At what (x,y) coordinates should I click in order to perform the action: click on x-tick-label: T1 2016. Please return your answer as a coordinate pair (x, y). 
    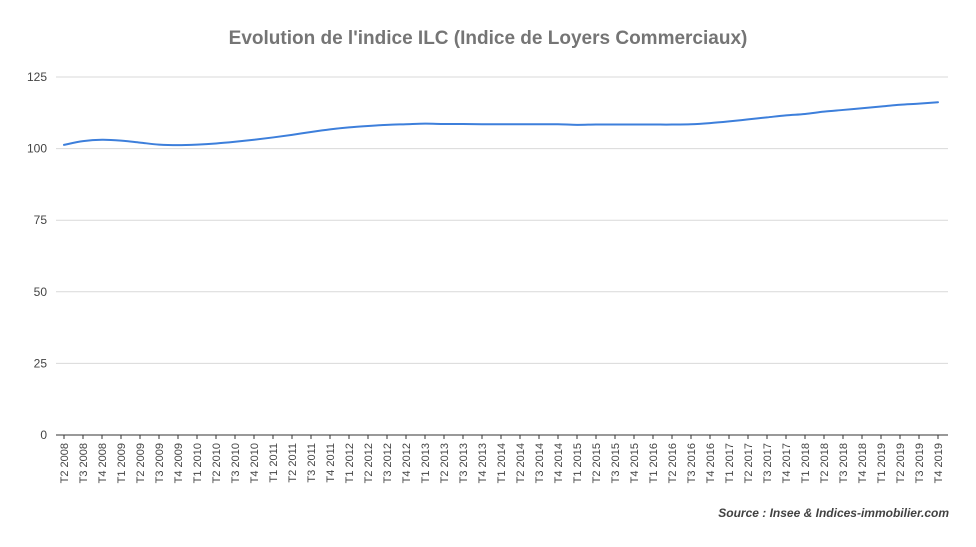
    Looking at the image, I should click on (654, 463).